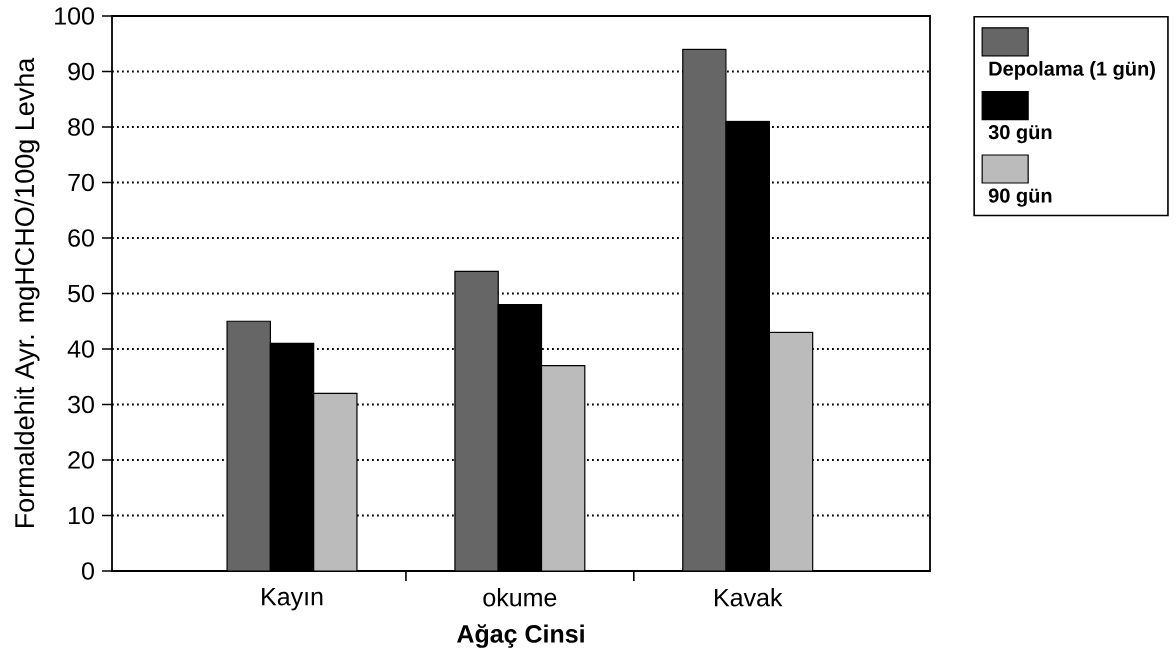  I want to click on y-tick-label: 50, so click(81, 293).